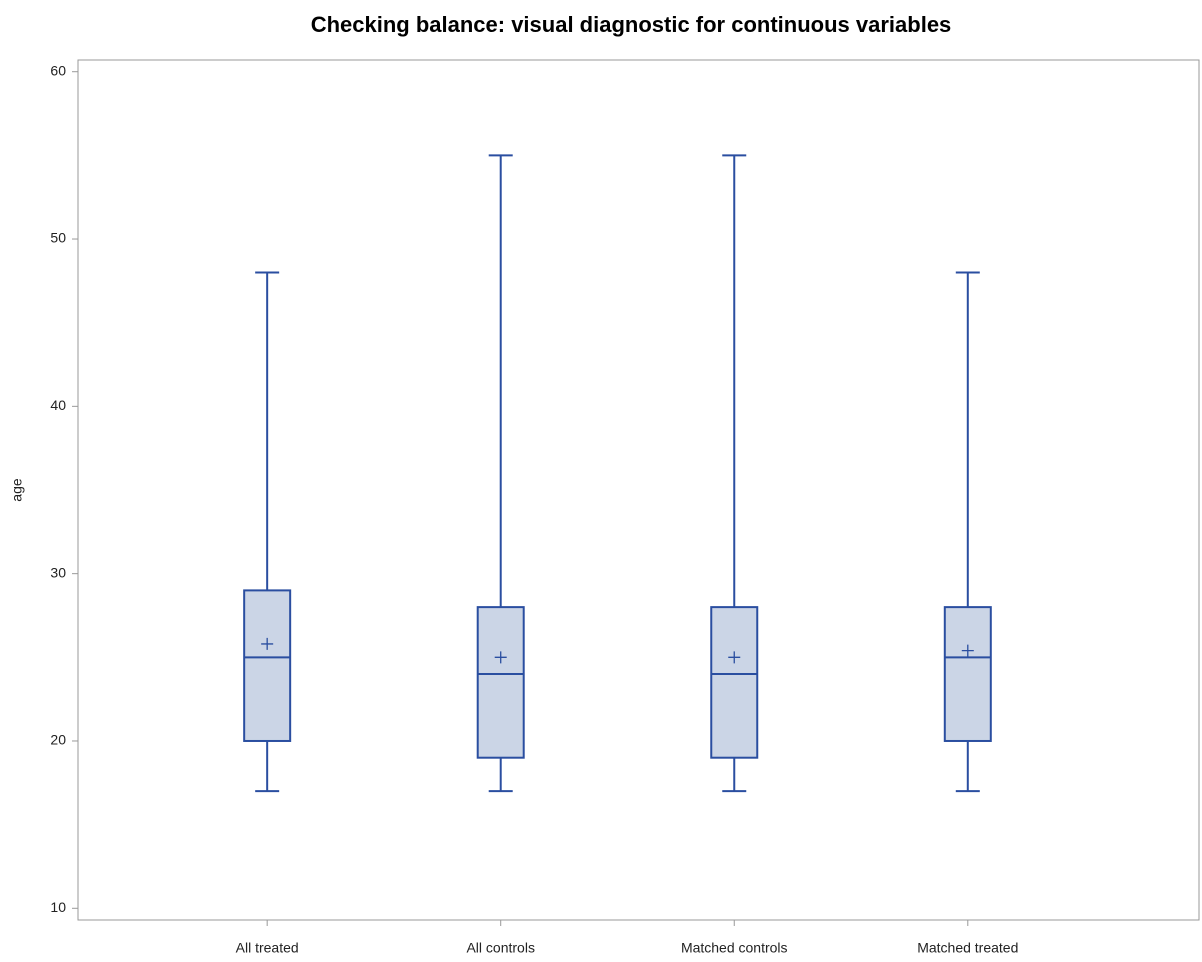 The image size is (1202, 962). I want to click on y-tick-label: 40, so click(58, 405).